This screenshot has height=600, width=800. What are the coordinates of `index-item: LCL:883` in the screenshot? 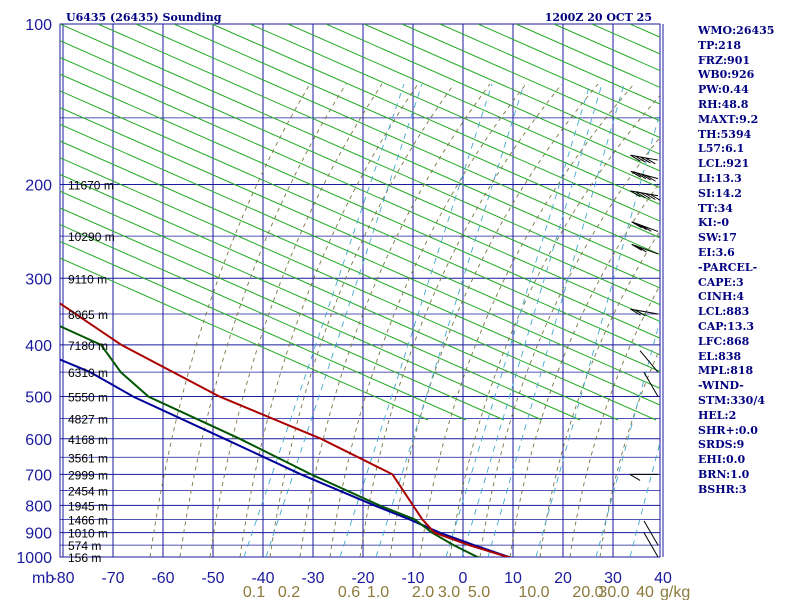 It's located at (724, 312).